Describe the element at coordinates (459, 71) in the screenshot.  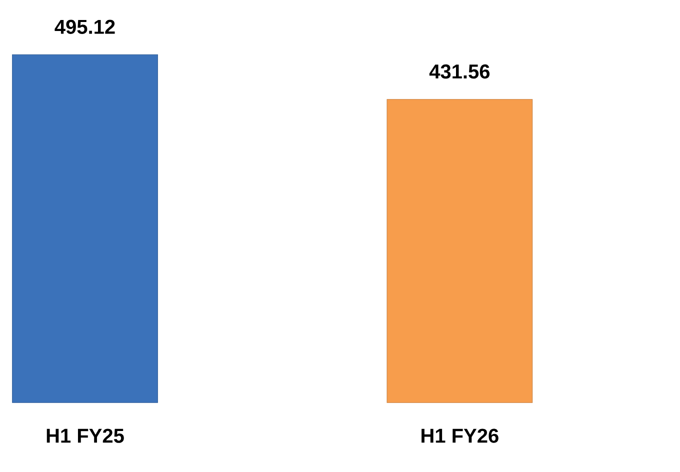
I see `data-label: 431.56` at that location.